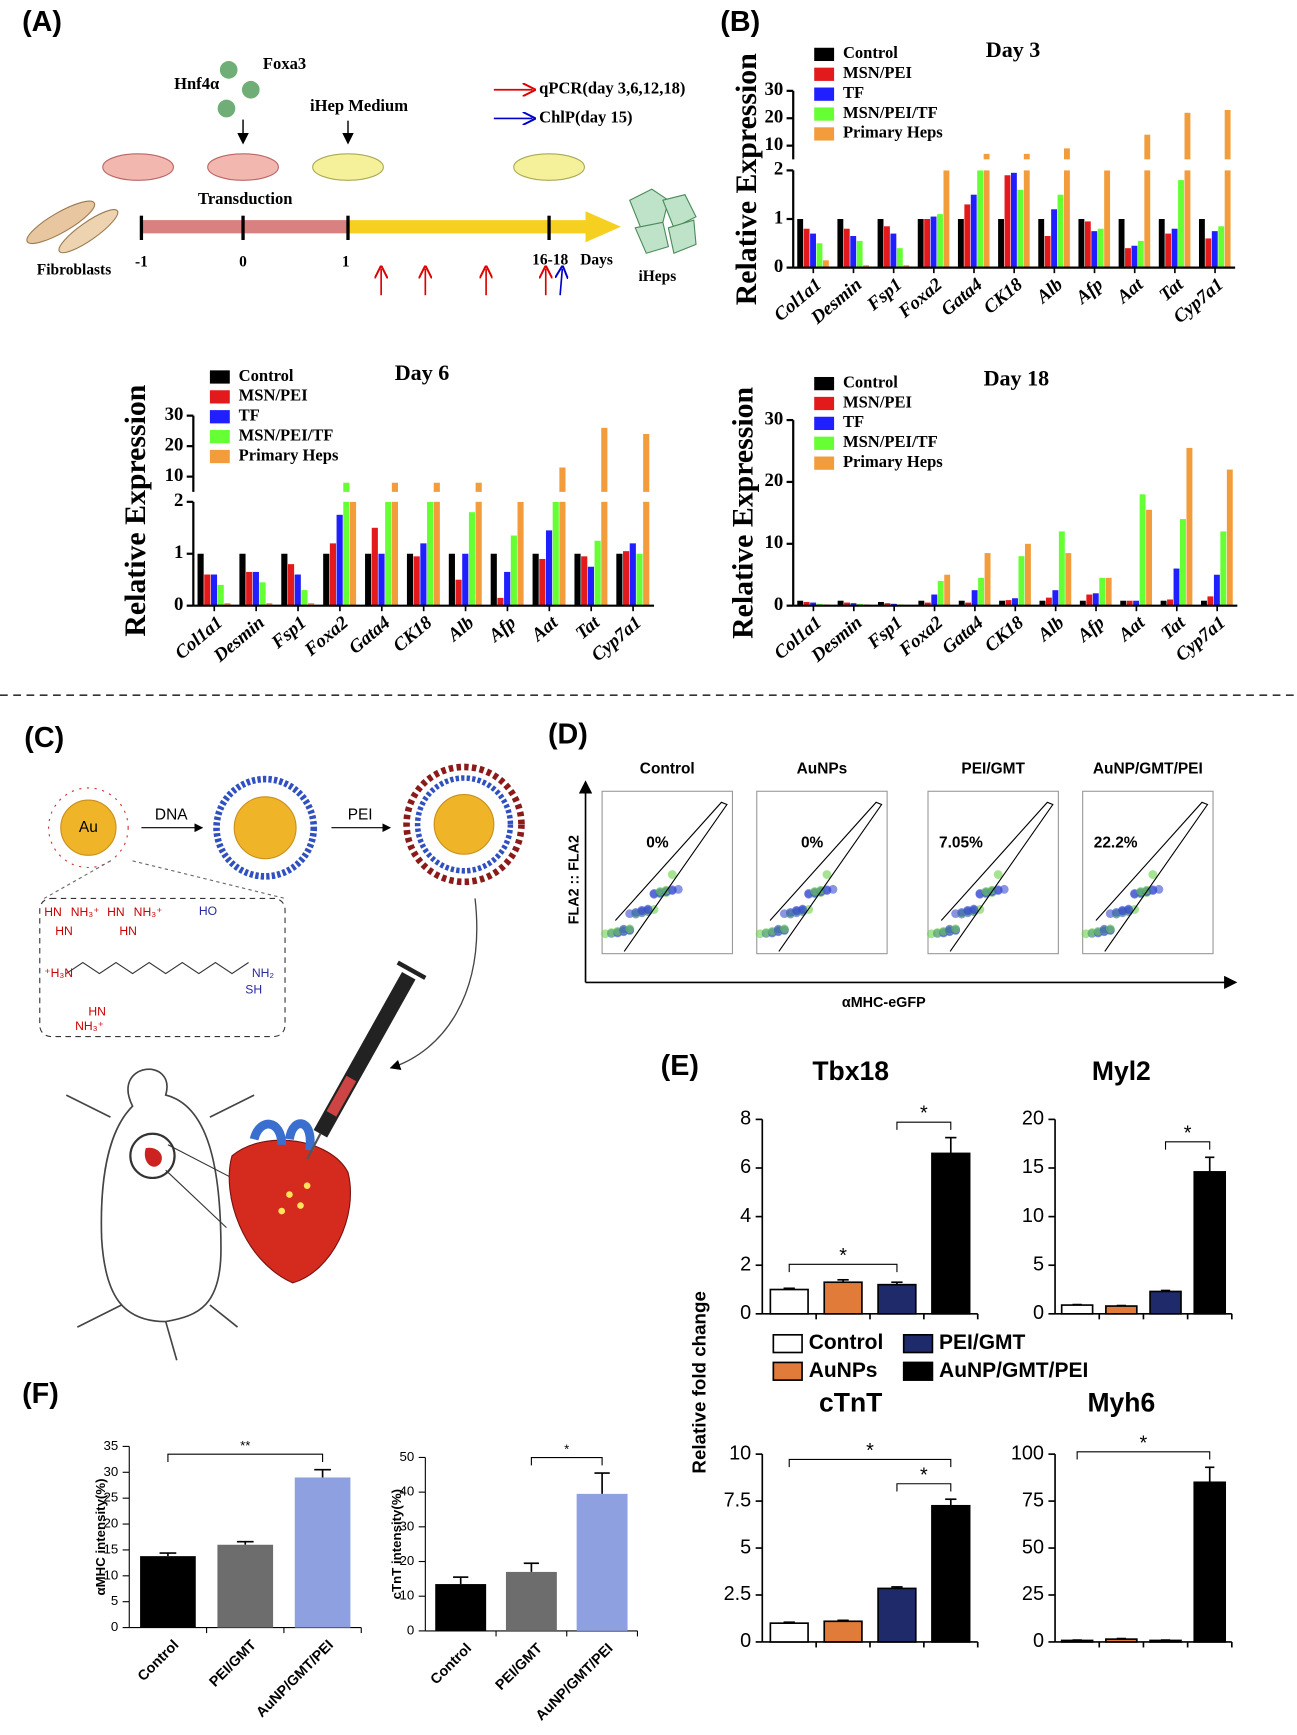  What do you see at coordinates (282, 1135) in the screenshot?
I see `vessels` at bounding box center [282, 1135].